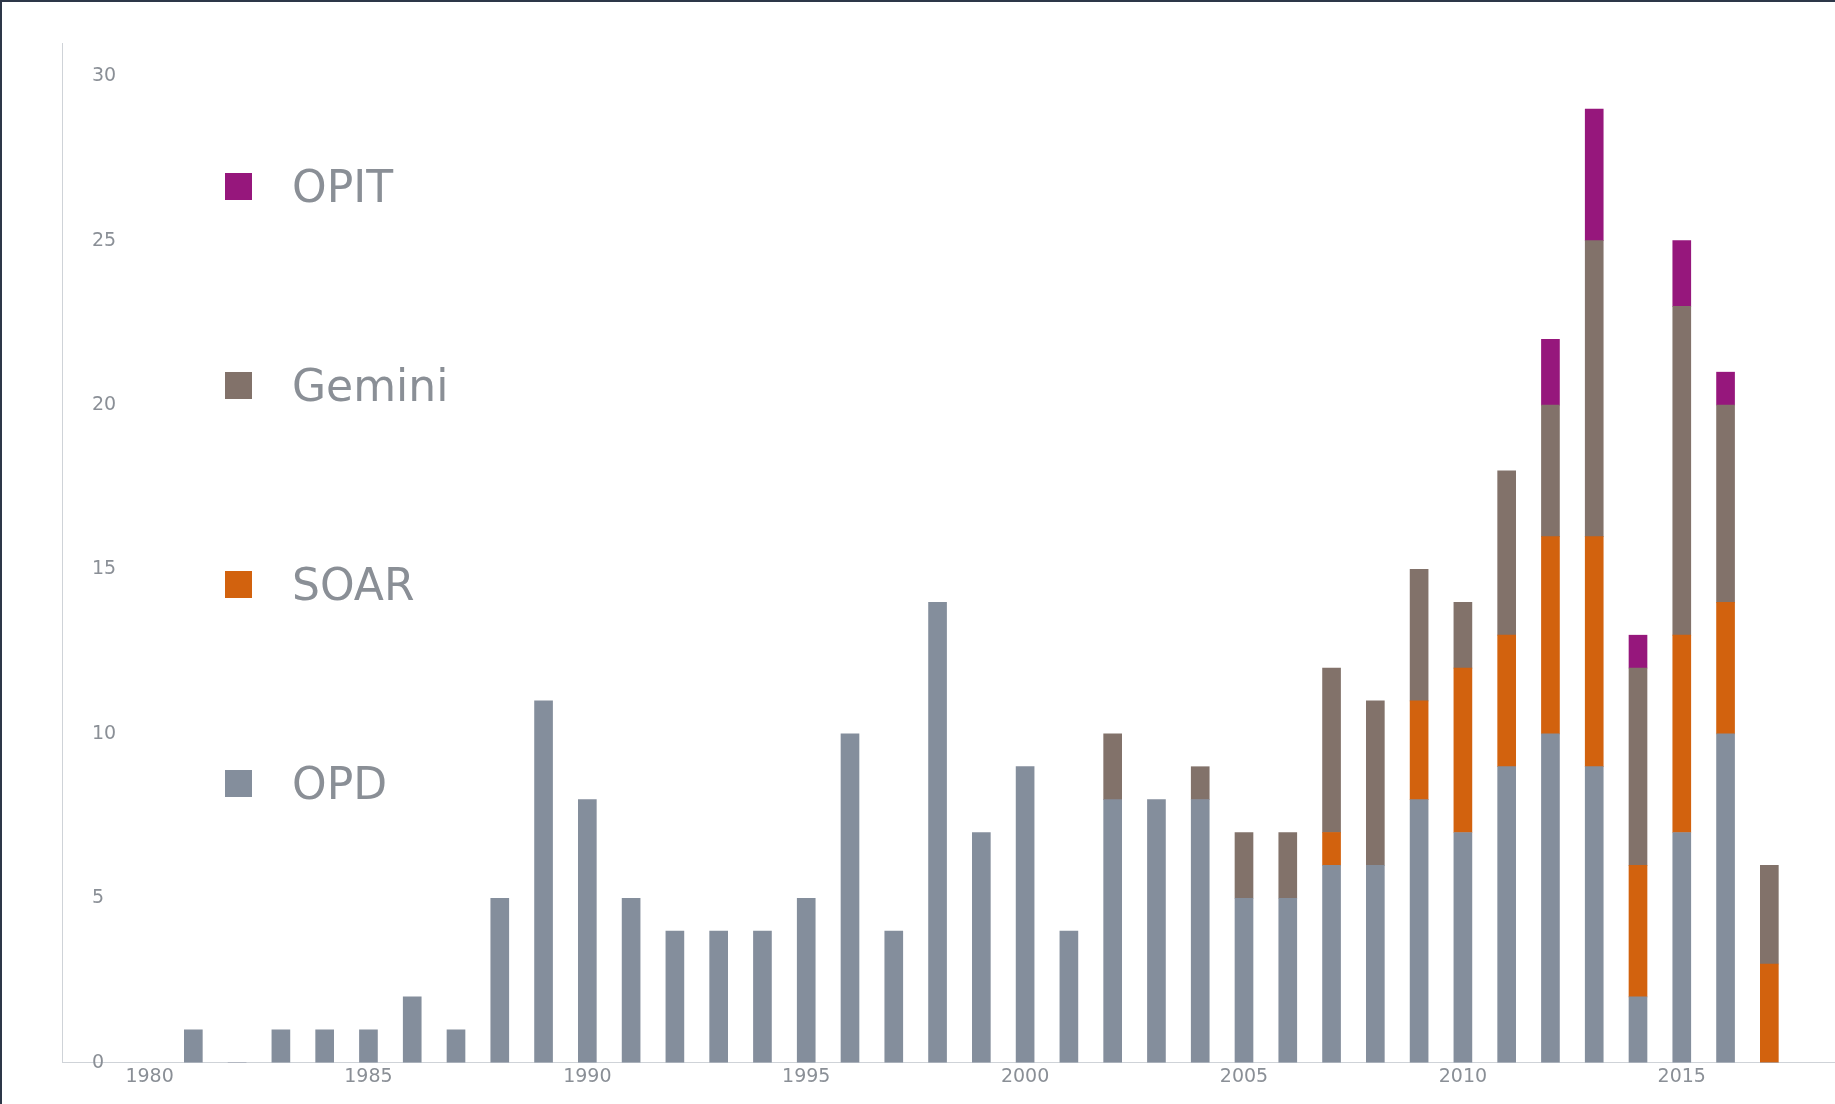 Image resolution: width=1835 pixels, height=1104 pixels. I want to click on x-tick-label: 2015, so click(1681, 1074).